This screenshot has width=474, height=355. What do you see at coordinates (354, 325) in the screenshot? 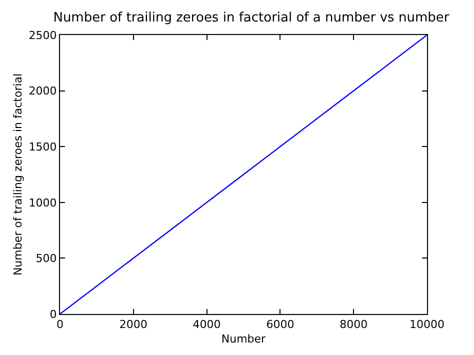
I see `x-tick-label: 8000` at bounding box center [354, 325].